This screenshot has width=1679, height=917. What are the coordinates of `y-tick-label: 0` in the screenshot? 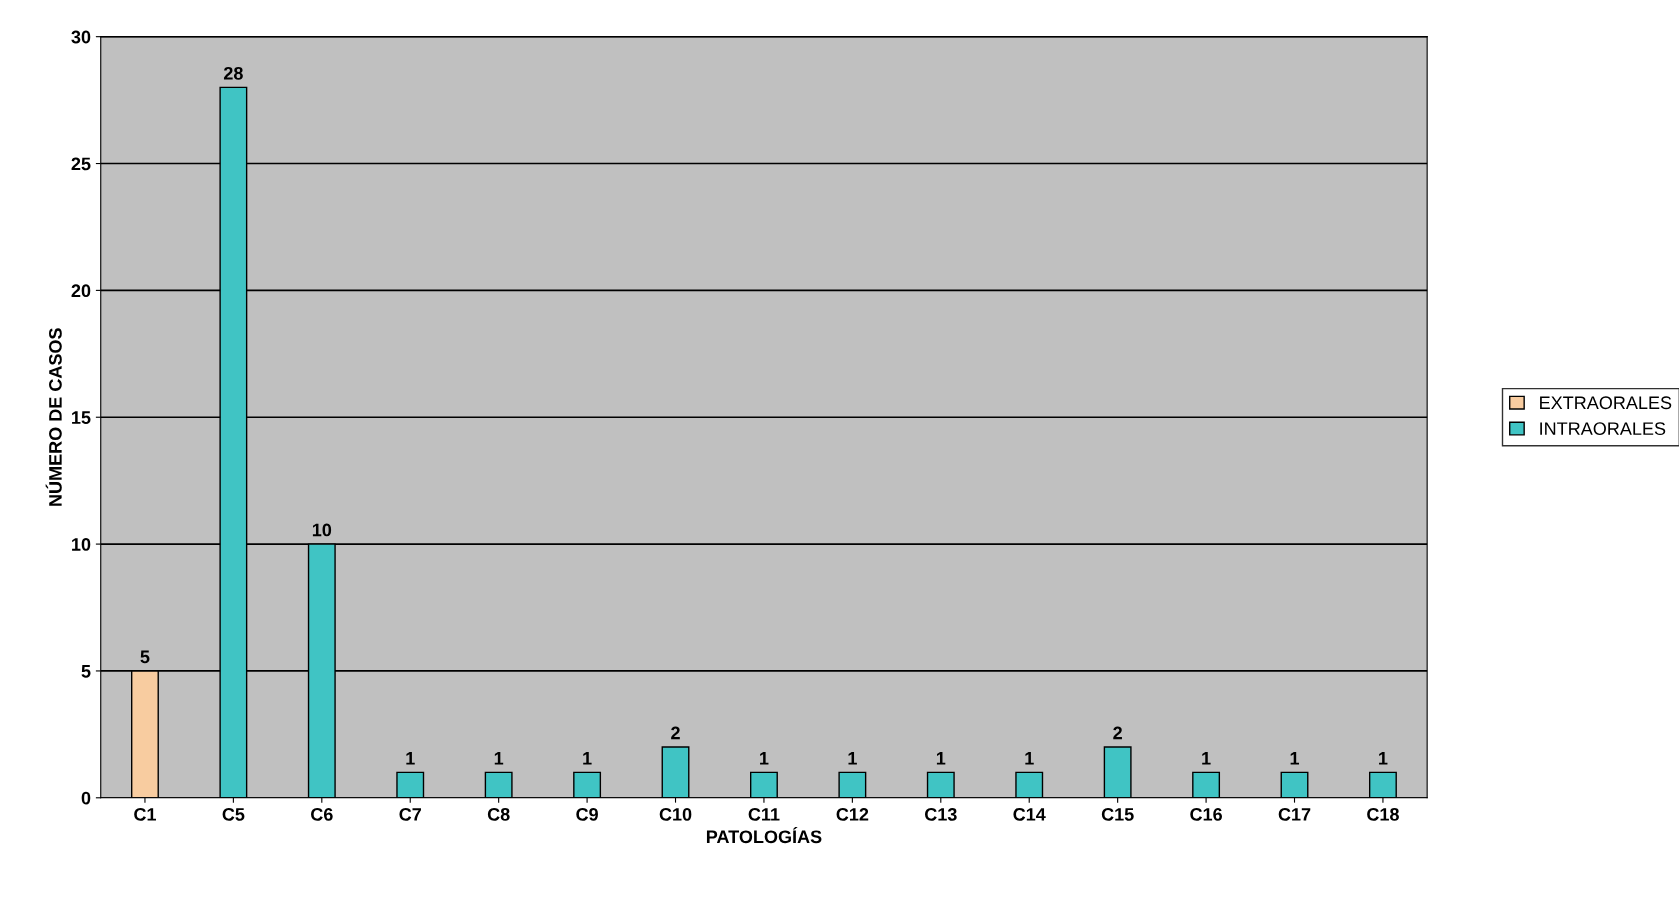 It's located at (86, 798).